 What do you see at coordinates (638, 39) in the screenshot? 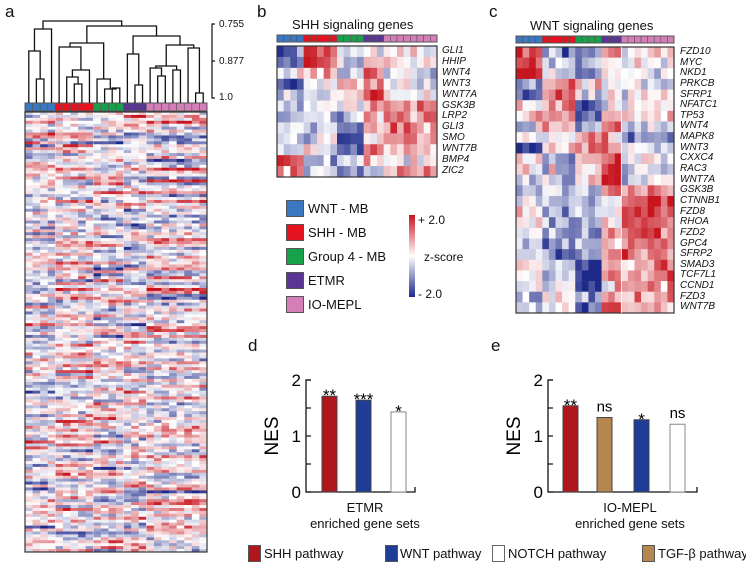
I see `c-sample-color-cell` at bounding box center [638, 39].